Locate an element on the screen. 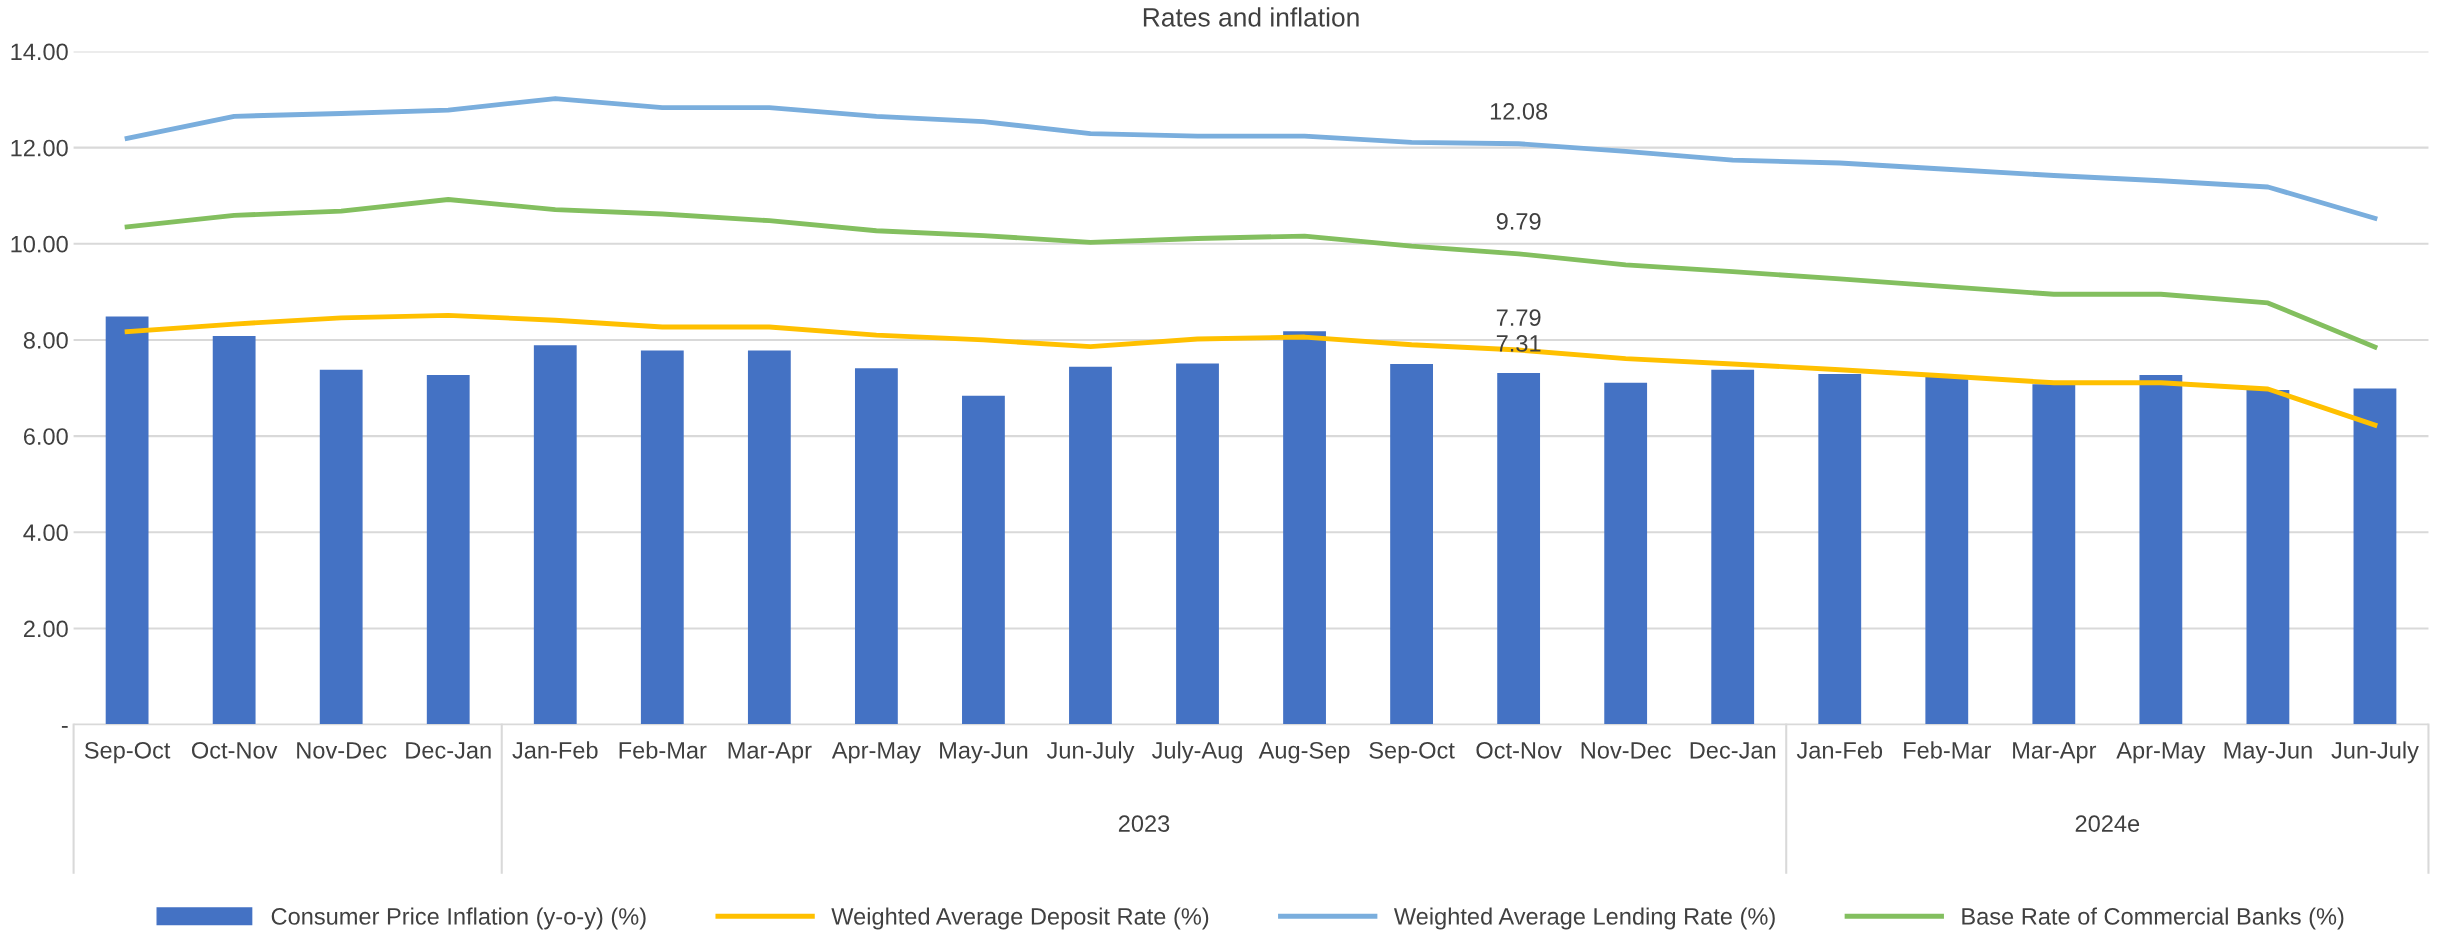  legend-label: Base Rate of Commercial Banks (%) is located at coordinates (2153, 918).